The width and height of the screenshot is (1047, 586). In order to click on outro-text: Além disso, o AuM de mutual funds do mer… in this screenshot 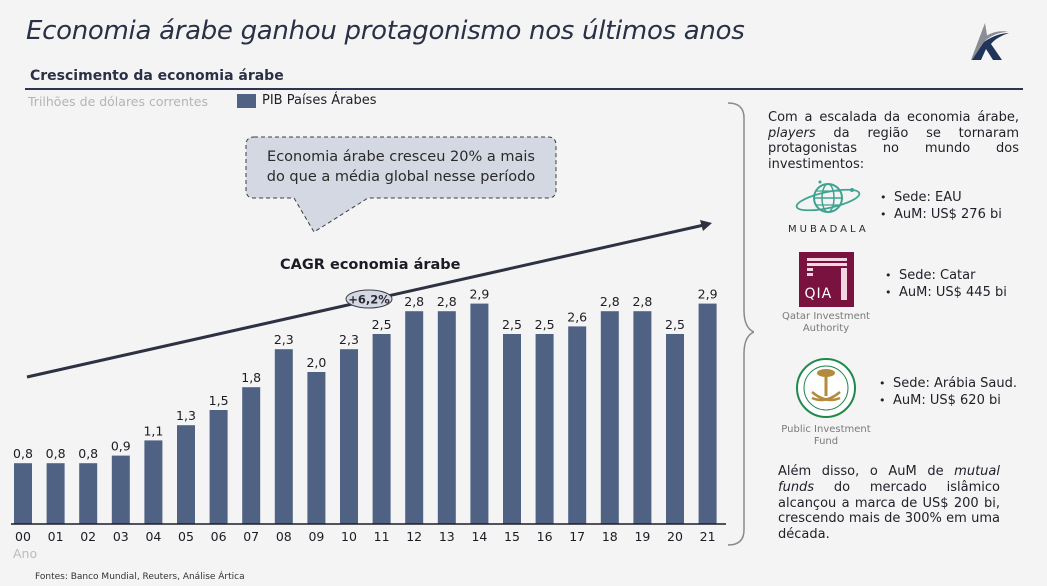, I will do `click(889, 503)`.